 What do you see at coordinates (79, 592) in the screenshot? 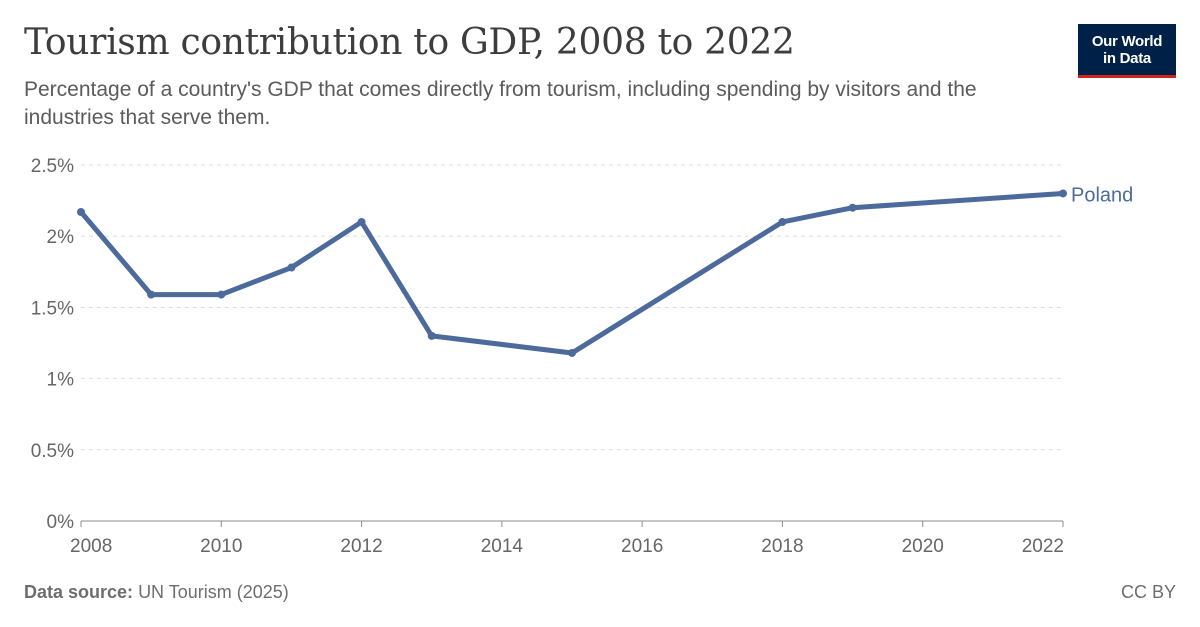
I see `data-source-label: Data source:` at bounding box center [79, 592].